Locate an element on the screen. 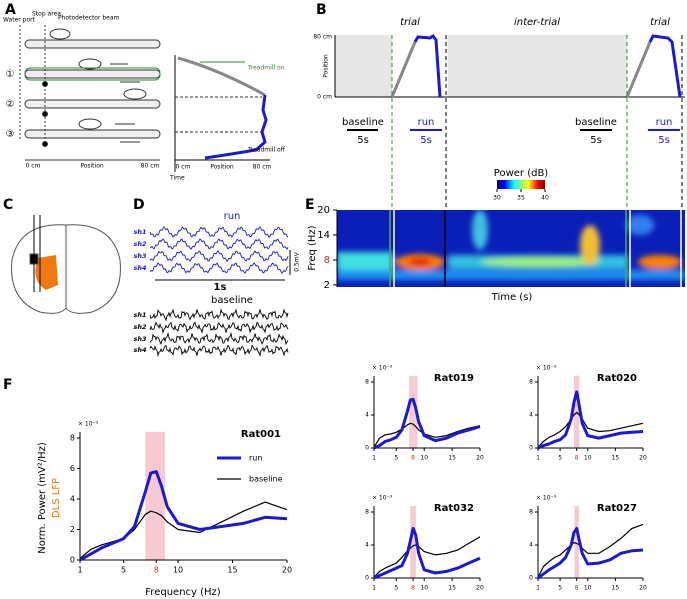 The width and height of the screenshot is (687, 599). label: Photodetector beam is located at coordinates (89, 18).